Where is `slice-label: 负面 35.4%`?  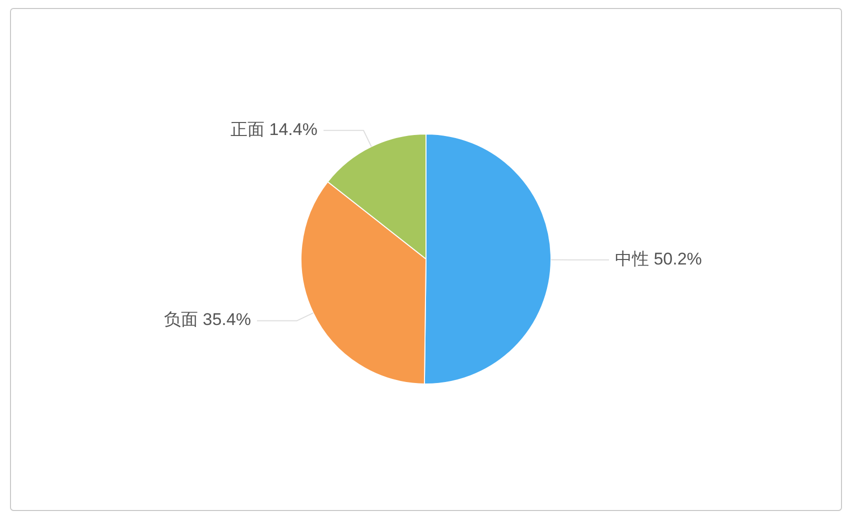 slice-label: 负面 35.4% is located at coordinates (207, 320).